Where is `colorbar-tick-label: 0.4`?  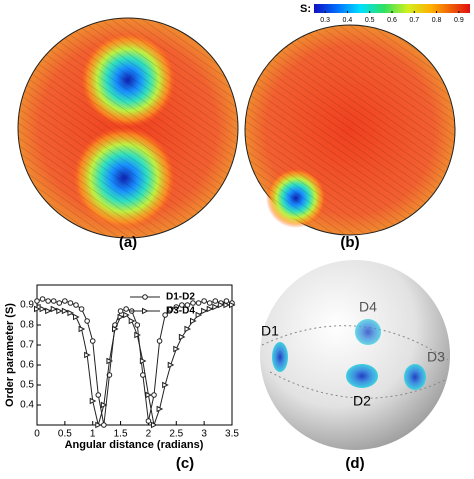
colorbar-tick-label: 0.4 is located at coordinates (348, 20).